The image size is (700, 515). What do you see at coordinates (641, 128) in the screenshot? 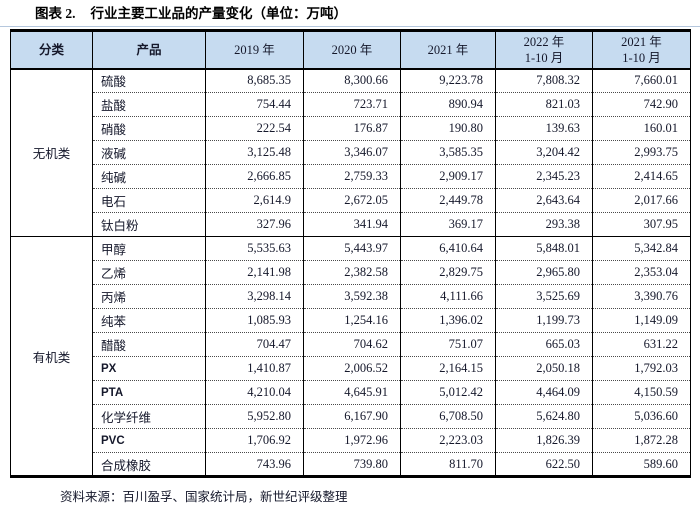
I see `value-cell: 160.01` at bounding box center [641, 128].